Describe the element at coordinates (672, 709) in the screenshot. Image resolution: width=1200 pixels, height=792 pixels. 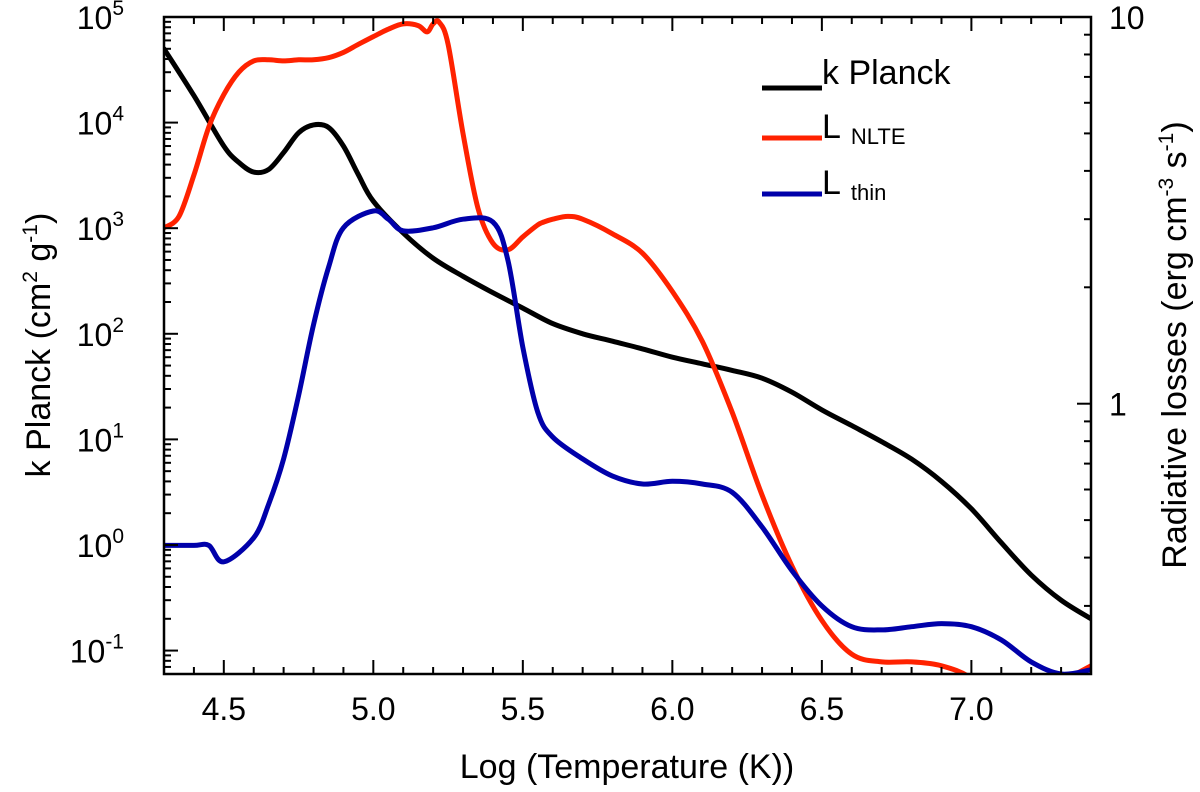
I see `x-tick-label: 6.0` at that location.